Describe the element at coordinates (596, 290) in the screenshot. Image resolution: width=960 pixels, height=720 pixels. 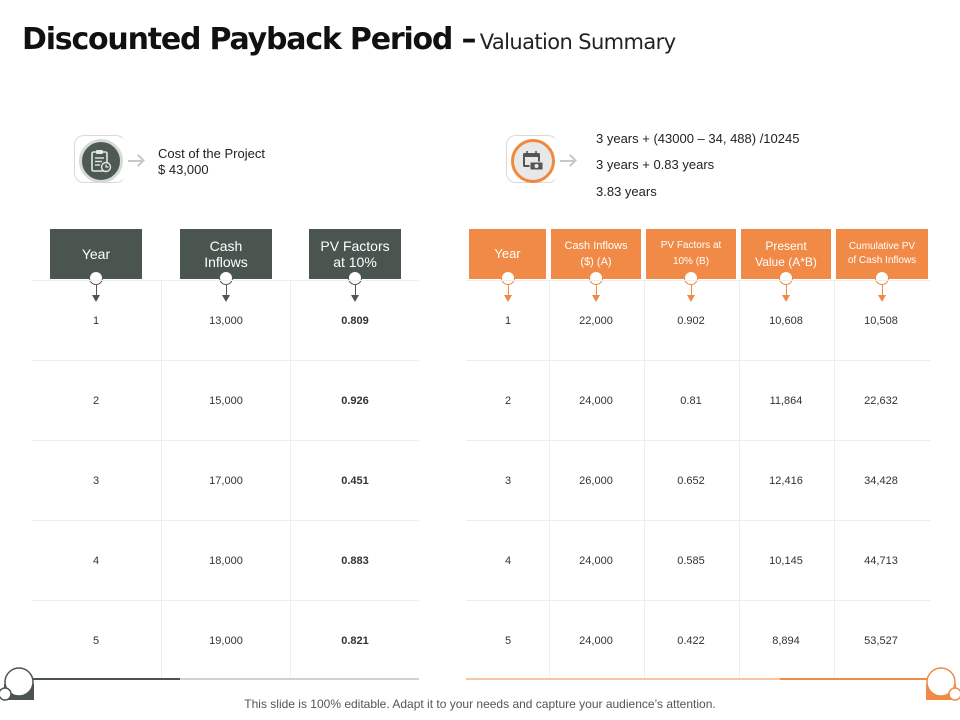
I see `right-stem-cash` at that location.